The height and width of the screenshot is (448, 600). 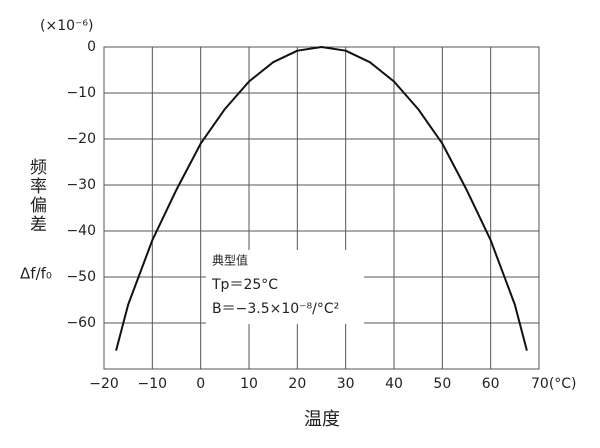 I want to click on annotation-text: 典型值, so click(x=230, y=260).